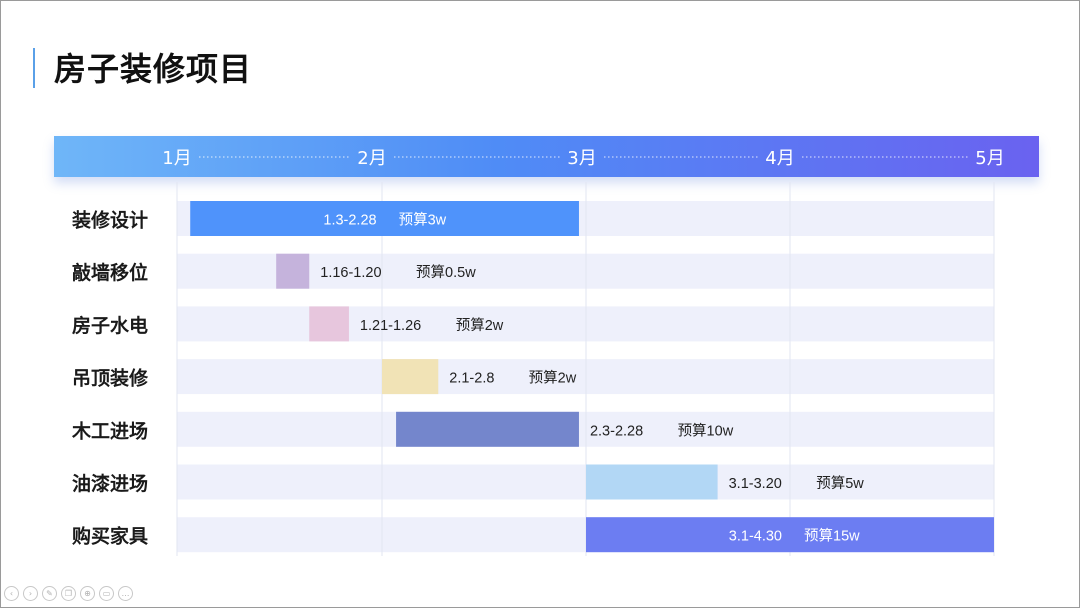 The image size is (1080, 608). What do you see at coordinates (390, 326) in the screenshot?
I see `task-range-label: 1.21-1.26` at bounding box center [390, 326].